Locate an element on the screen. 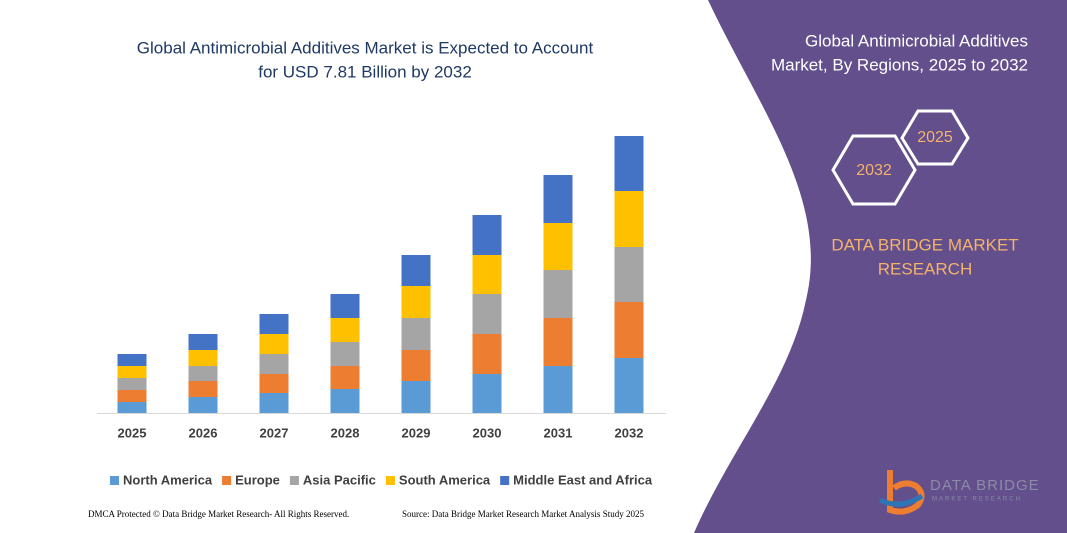 The height and width of the screenshot is (533, 1067). hex-label: 2025 is located at coordinates (935, 137).